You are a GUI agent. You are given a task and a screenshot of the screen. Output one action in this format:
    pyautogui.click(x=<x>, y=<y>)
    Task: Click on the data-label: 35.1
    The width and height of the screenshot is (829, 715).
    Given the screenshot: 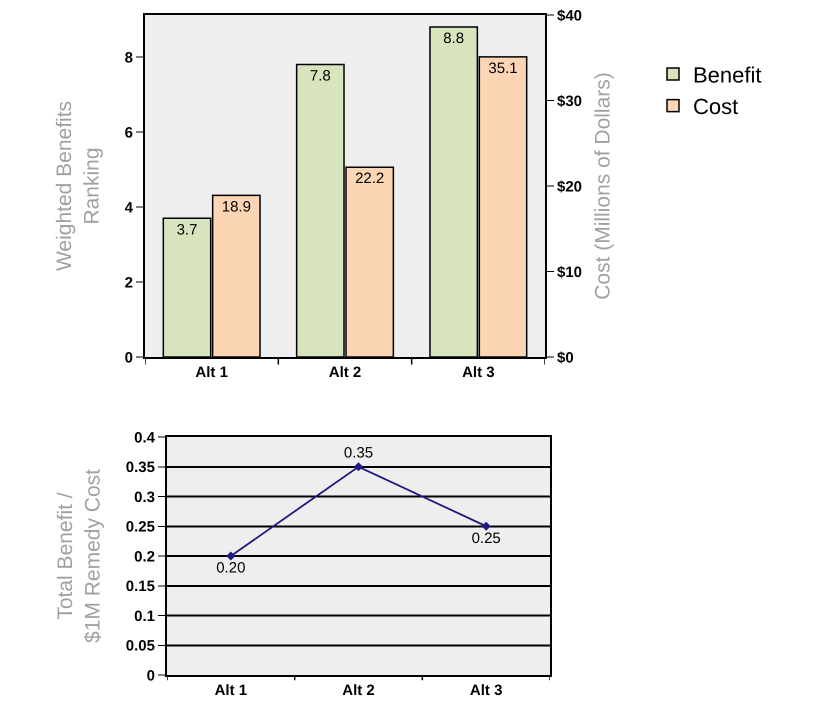 What is the action you would take?
    pyautogui.click(x=503, y=68)
    